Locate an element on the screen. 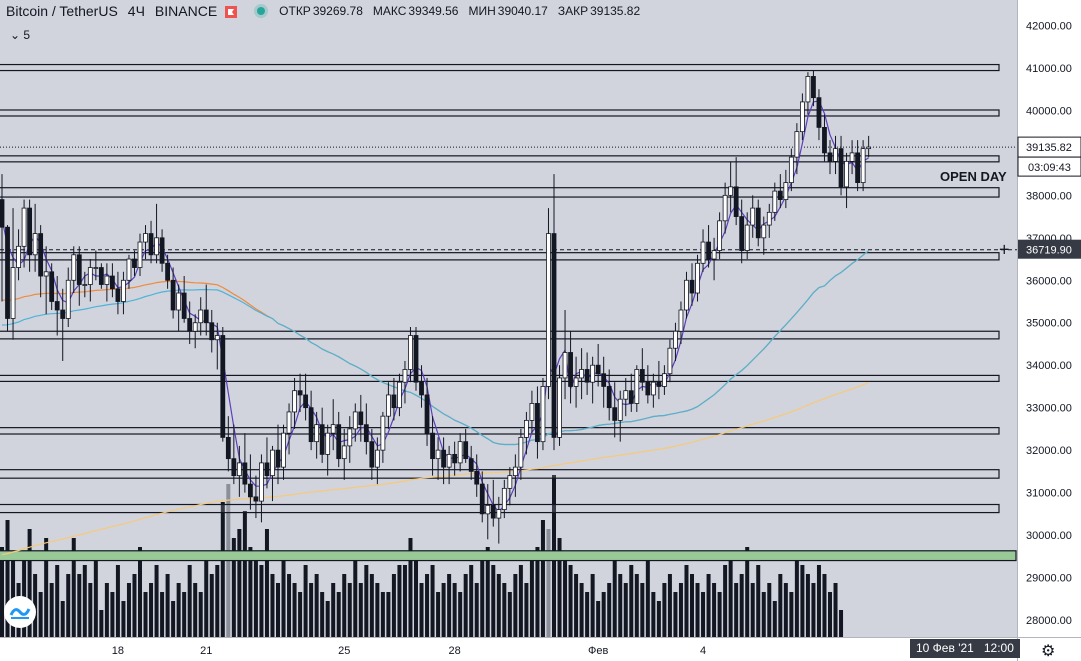 This screenshot has width=1081, height=661. price-tick-label: 41000.00 is located at coordinates (1049, 69).